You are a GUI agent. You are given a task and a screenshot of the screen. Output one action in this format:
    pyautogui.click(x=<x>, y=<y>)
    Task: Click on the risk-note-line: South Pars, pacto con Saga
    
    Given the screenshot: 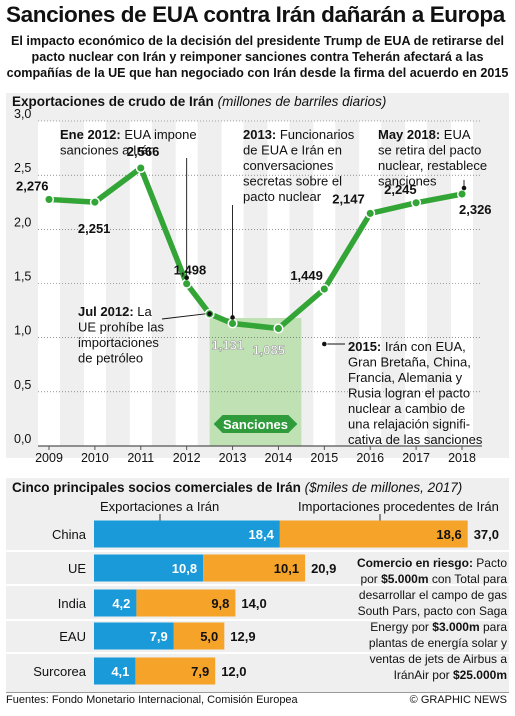 What is the action you would take?
    pyautogui.click(x=432, y=611)
    